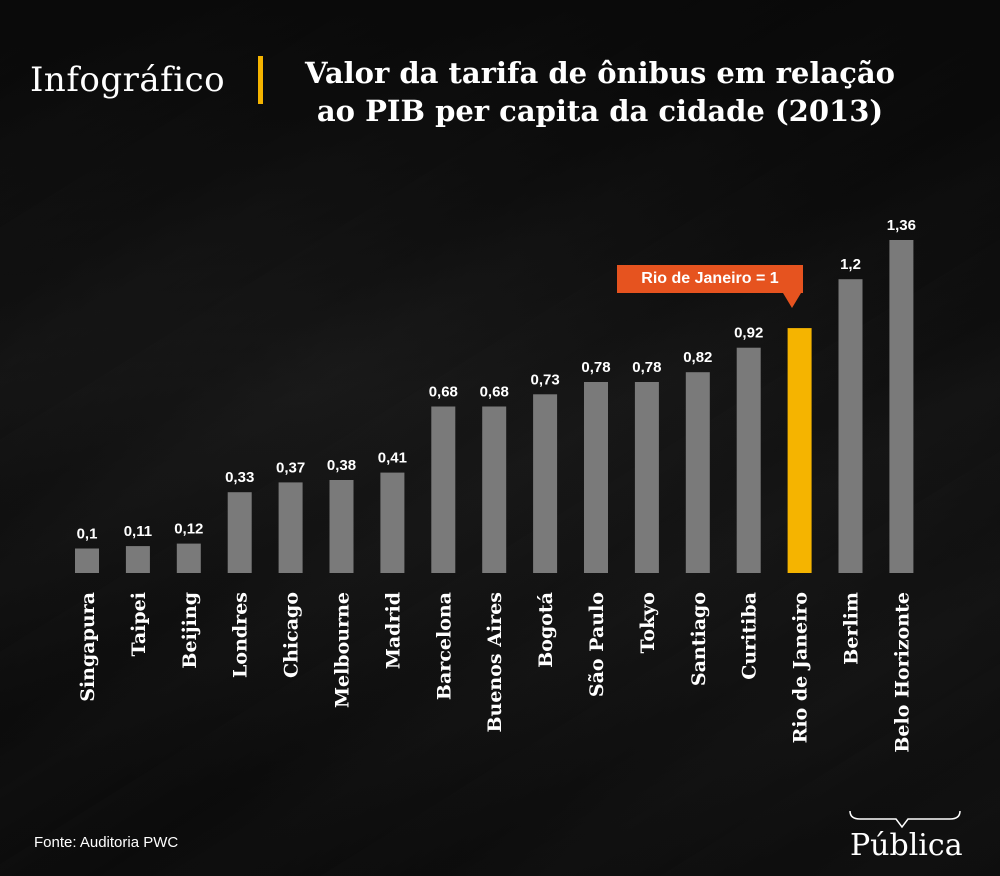 The height and width of the screenshot is (876, 1000). Describe the element at coordinates (906, 845) in the screenshot. I see `publisher-logo: Pública` at that location.